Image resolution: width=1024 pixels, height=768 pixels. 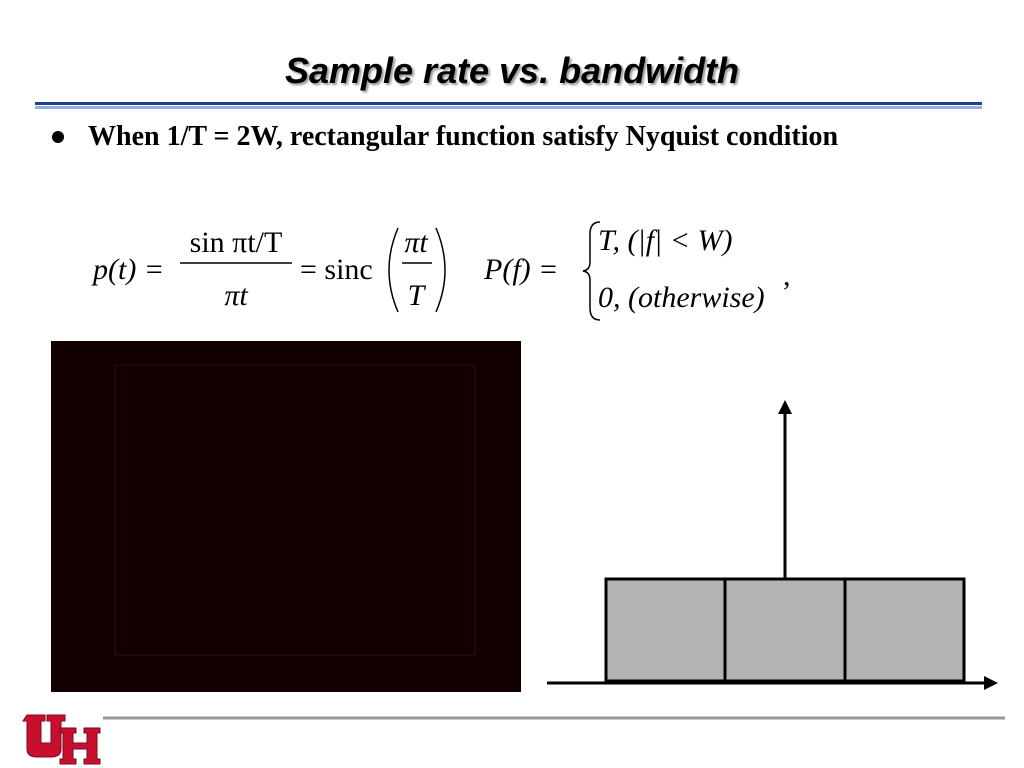 What do you see at coordinates (681, 297) in the screenshot?
I see `eq-case: 0, (otherwise)` at bounding box center [681, 297].